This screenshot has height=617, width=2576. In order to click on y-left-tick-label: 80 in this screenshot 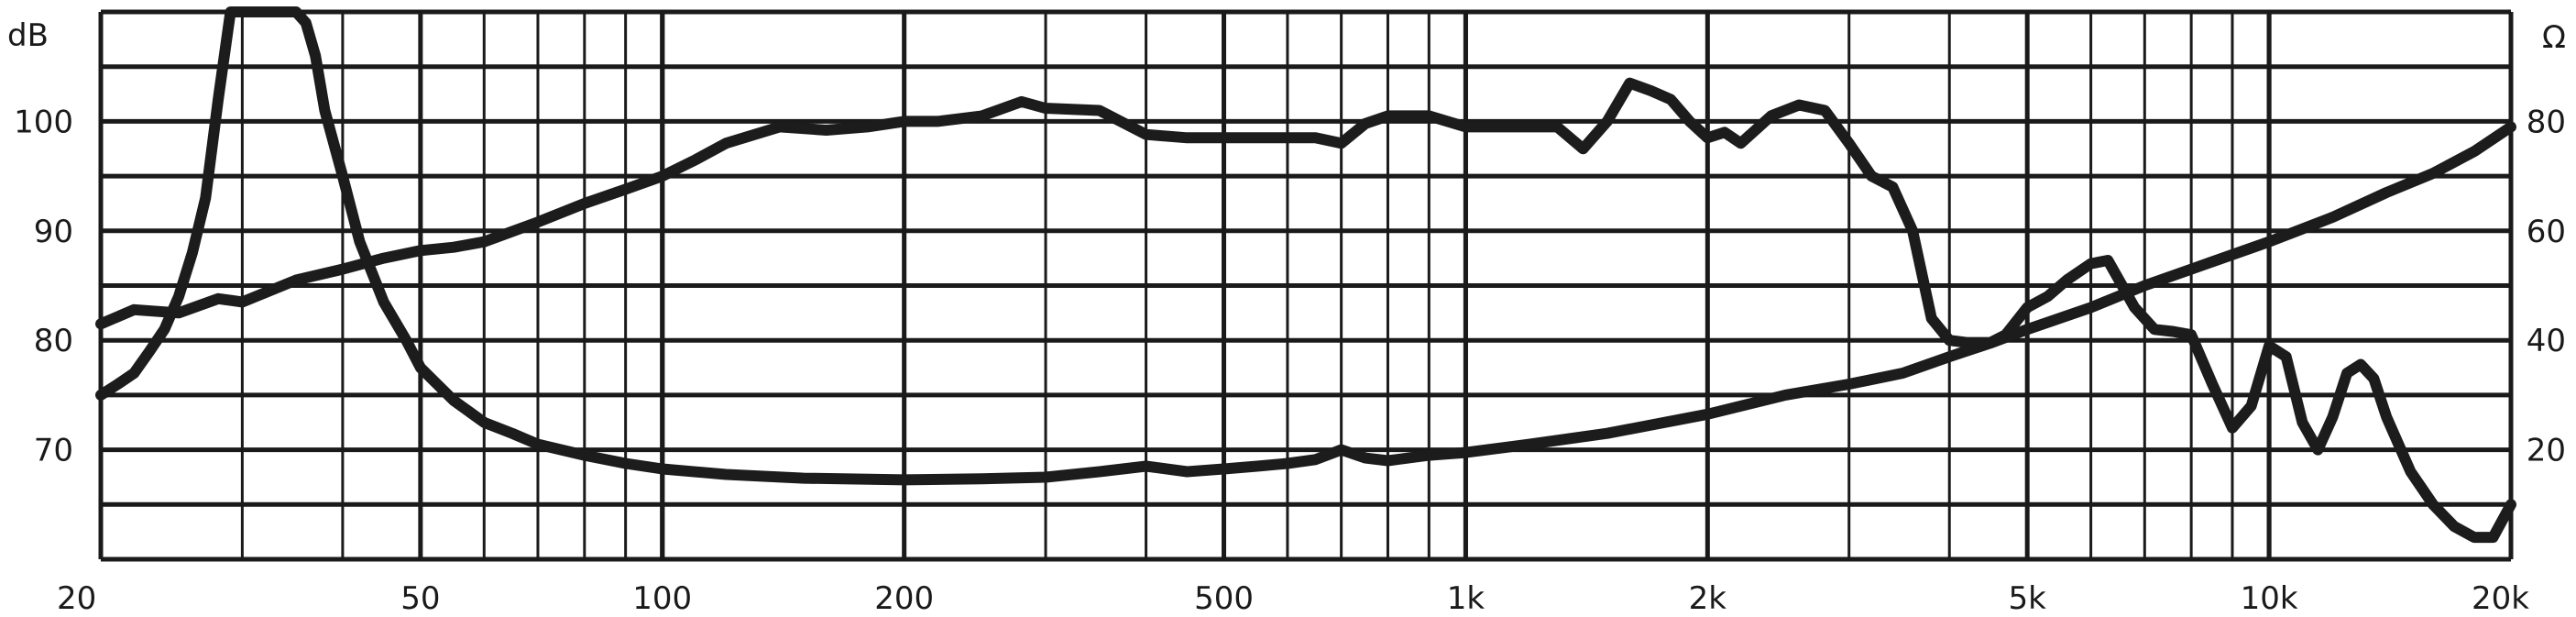, I will do `click(53, 341)`.